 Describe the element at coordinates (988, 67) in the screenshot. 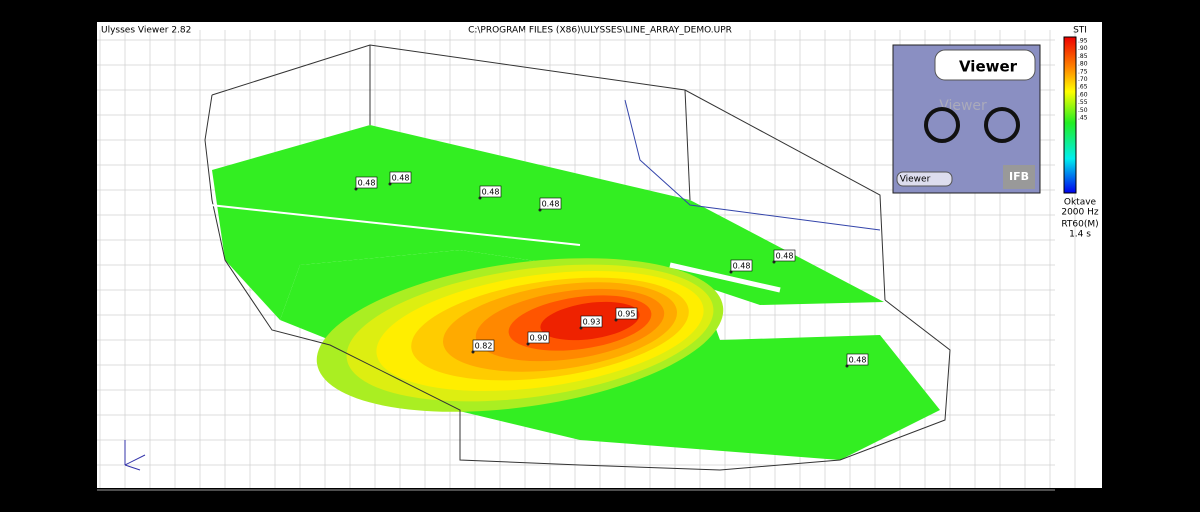

I see `logo-title: Viewer` at that location.